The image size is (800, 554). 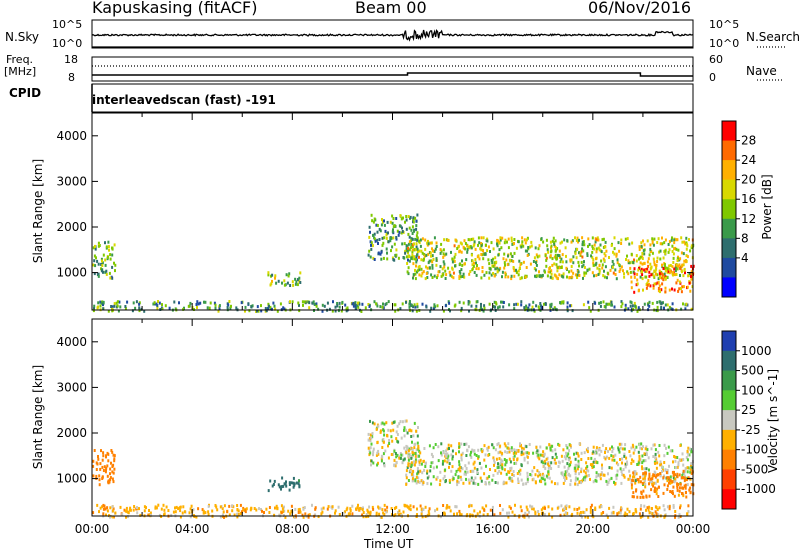 What do you see at coordinates (724, 24) in the screenshot?
I see `nsearch-tick-top: 10^5` at bounding box center [724, 24].